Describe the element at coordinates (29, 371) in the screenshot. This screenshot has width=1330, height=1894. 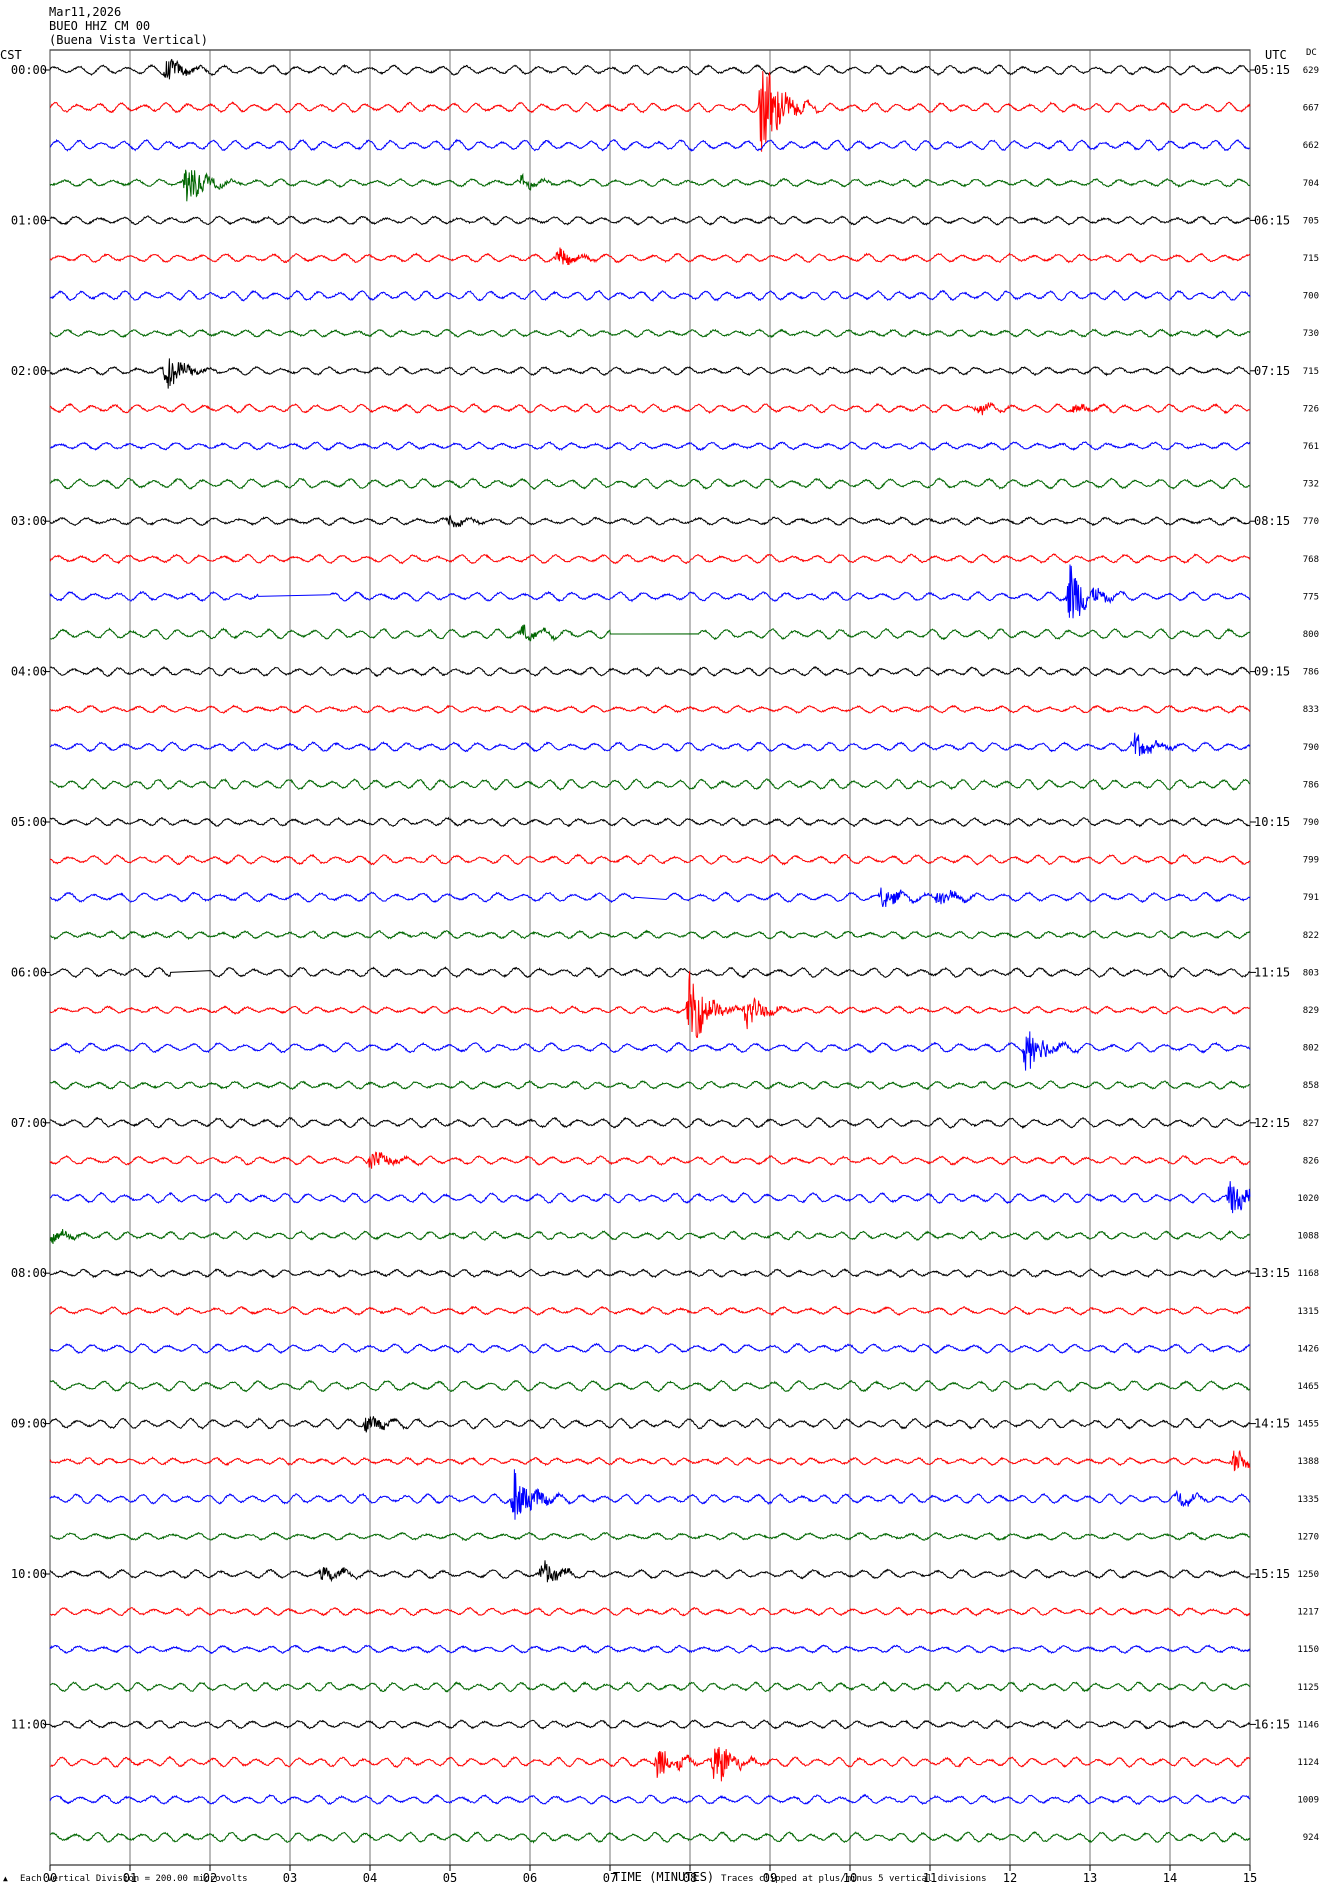
I see `cst-hour-label: 02:00` at that location.